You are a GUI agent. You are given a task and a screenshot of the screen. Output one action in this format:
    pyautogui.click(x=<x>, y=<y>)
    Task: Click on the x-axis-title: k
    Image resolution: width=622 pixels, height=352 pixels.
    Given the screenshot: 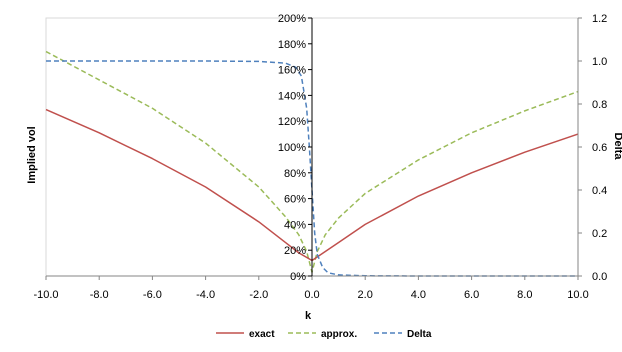 What is the action you would take?
    pyautogui.click(x=308, y=316)
    